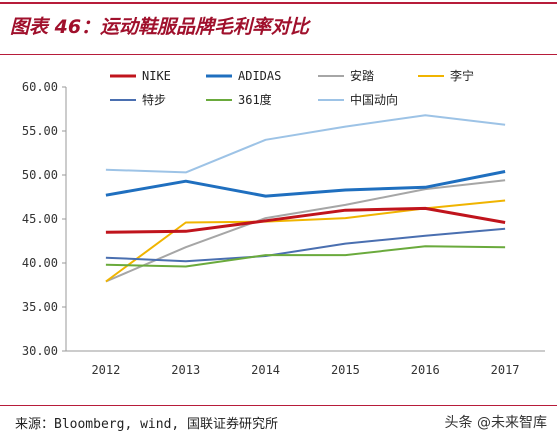 This screenshot has height=445, width=557. What do you see at coordinates (278, 405) in the screenshot?
I see `bottom-rule` at bounding box center [278, 405].